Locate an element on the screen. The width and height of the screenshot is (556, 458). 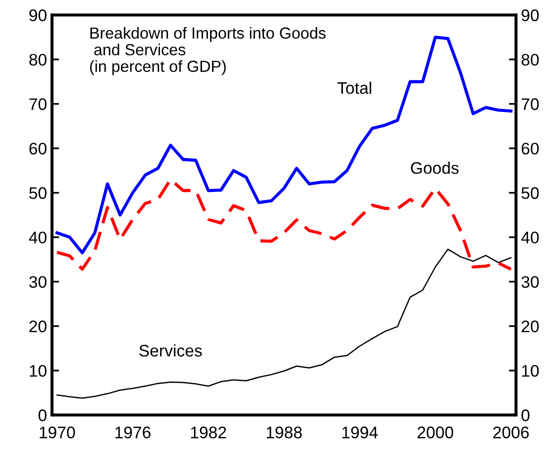
y2-tick-label: 20 is located at coordinates (530, 326).